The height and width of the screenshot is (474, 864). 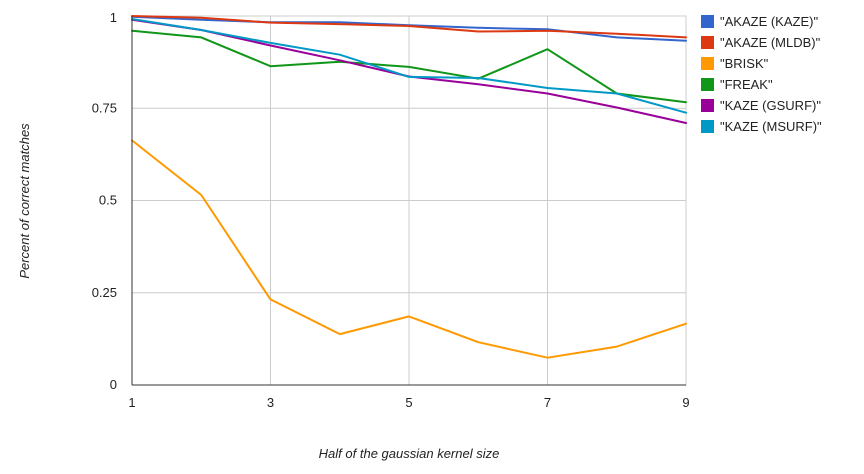 I want to click on x-tick-label: 1, so click(x=131, y=402).